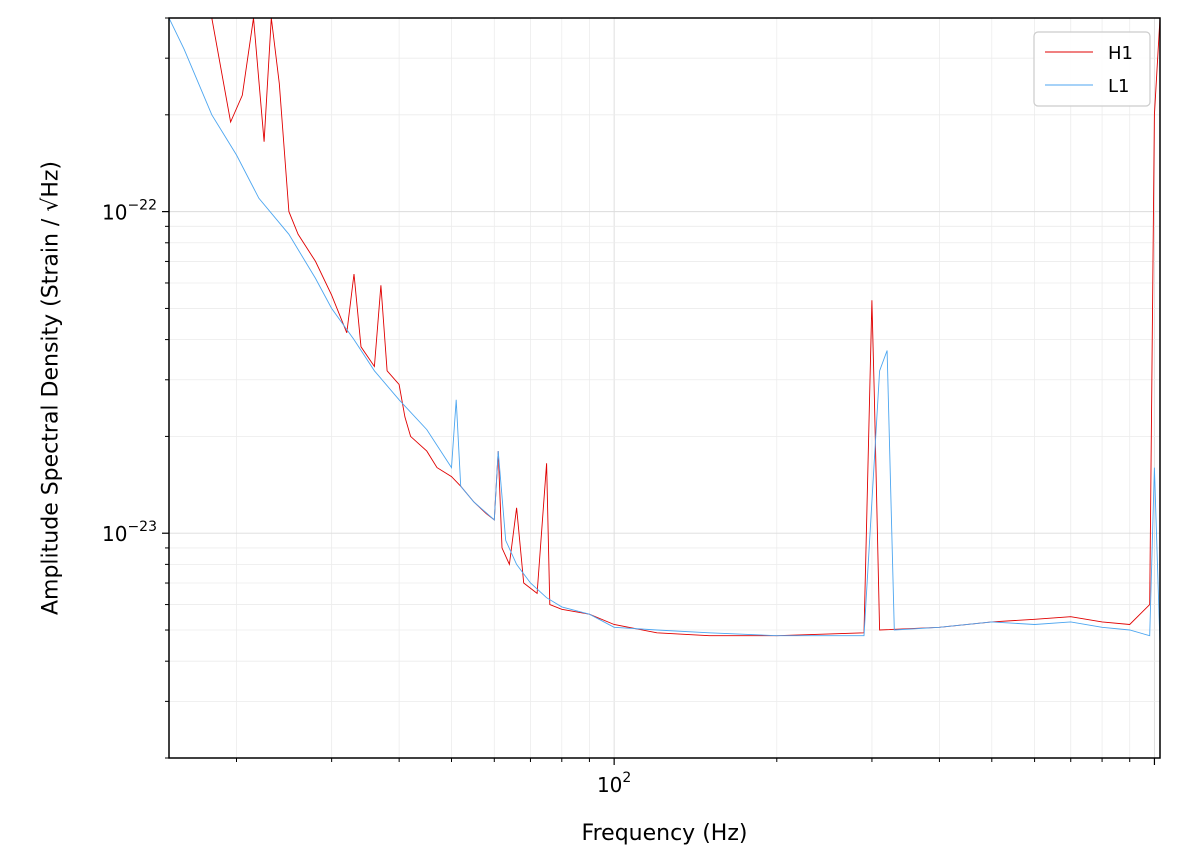 The width and height of the screenshot is (1181, 867). Describe the element at coordinates (626, 778) in the screenshot. I see `x-tick-label-exponent: 2` at that location.